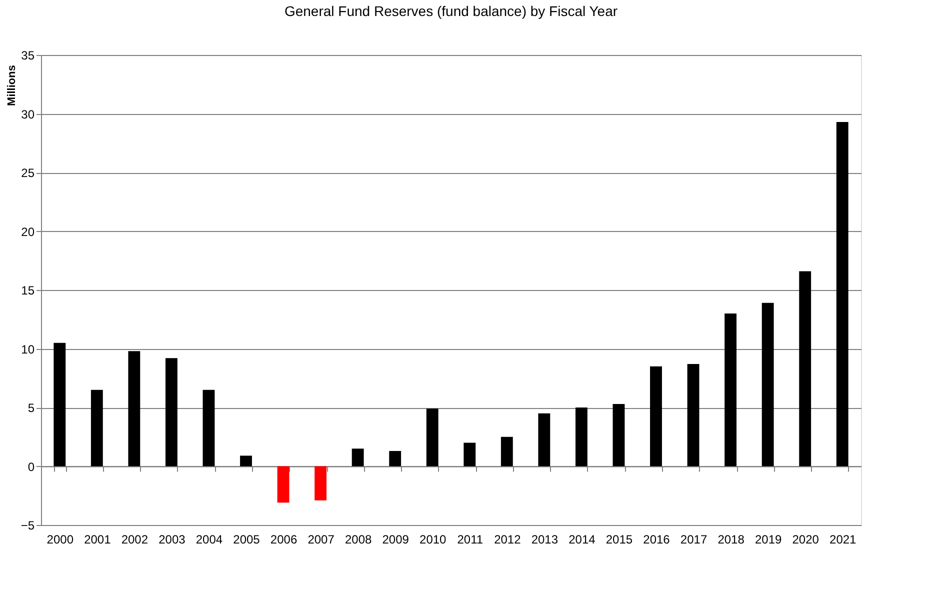 Image resolution: width=937 pixels, height=599 pixels. What do you see at coordinates (619, 539) in the screenshot?
I see `x-tick-label: 2015` at bounding box center [619, 539].